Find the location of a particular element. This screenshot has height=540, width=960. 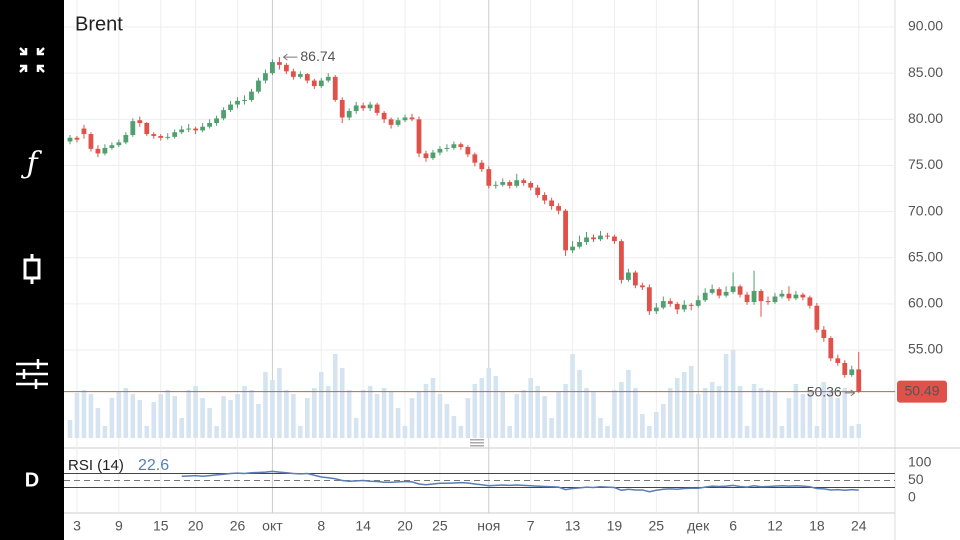

interval-button: D is located at coordinates (32, 480).